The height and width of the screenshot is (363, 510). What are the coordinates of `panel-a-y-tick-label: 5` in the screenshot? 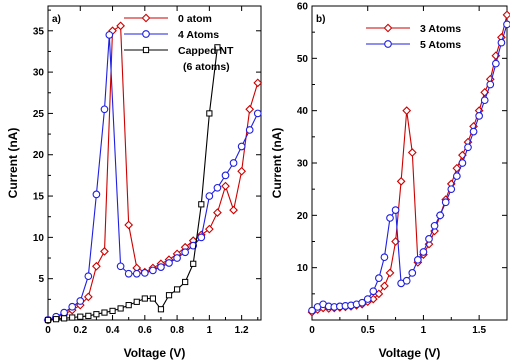 It's located at (41, 279).